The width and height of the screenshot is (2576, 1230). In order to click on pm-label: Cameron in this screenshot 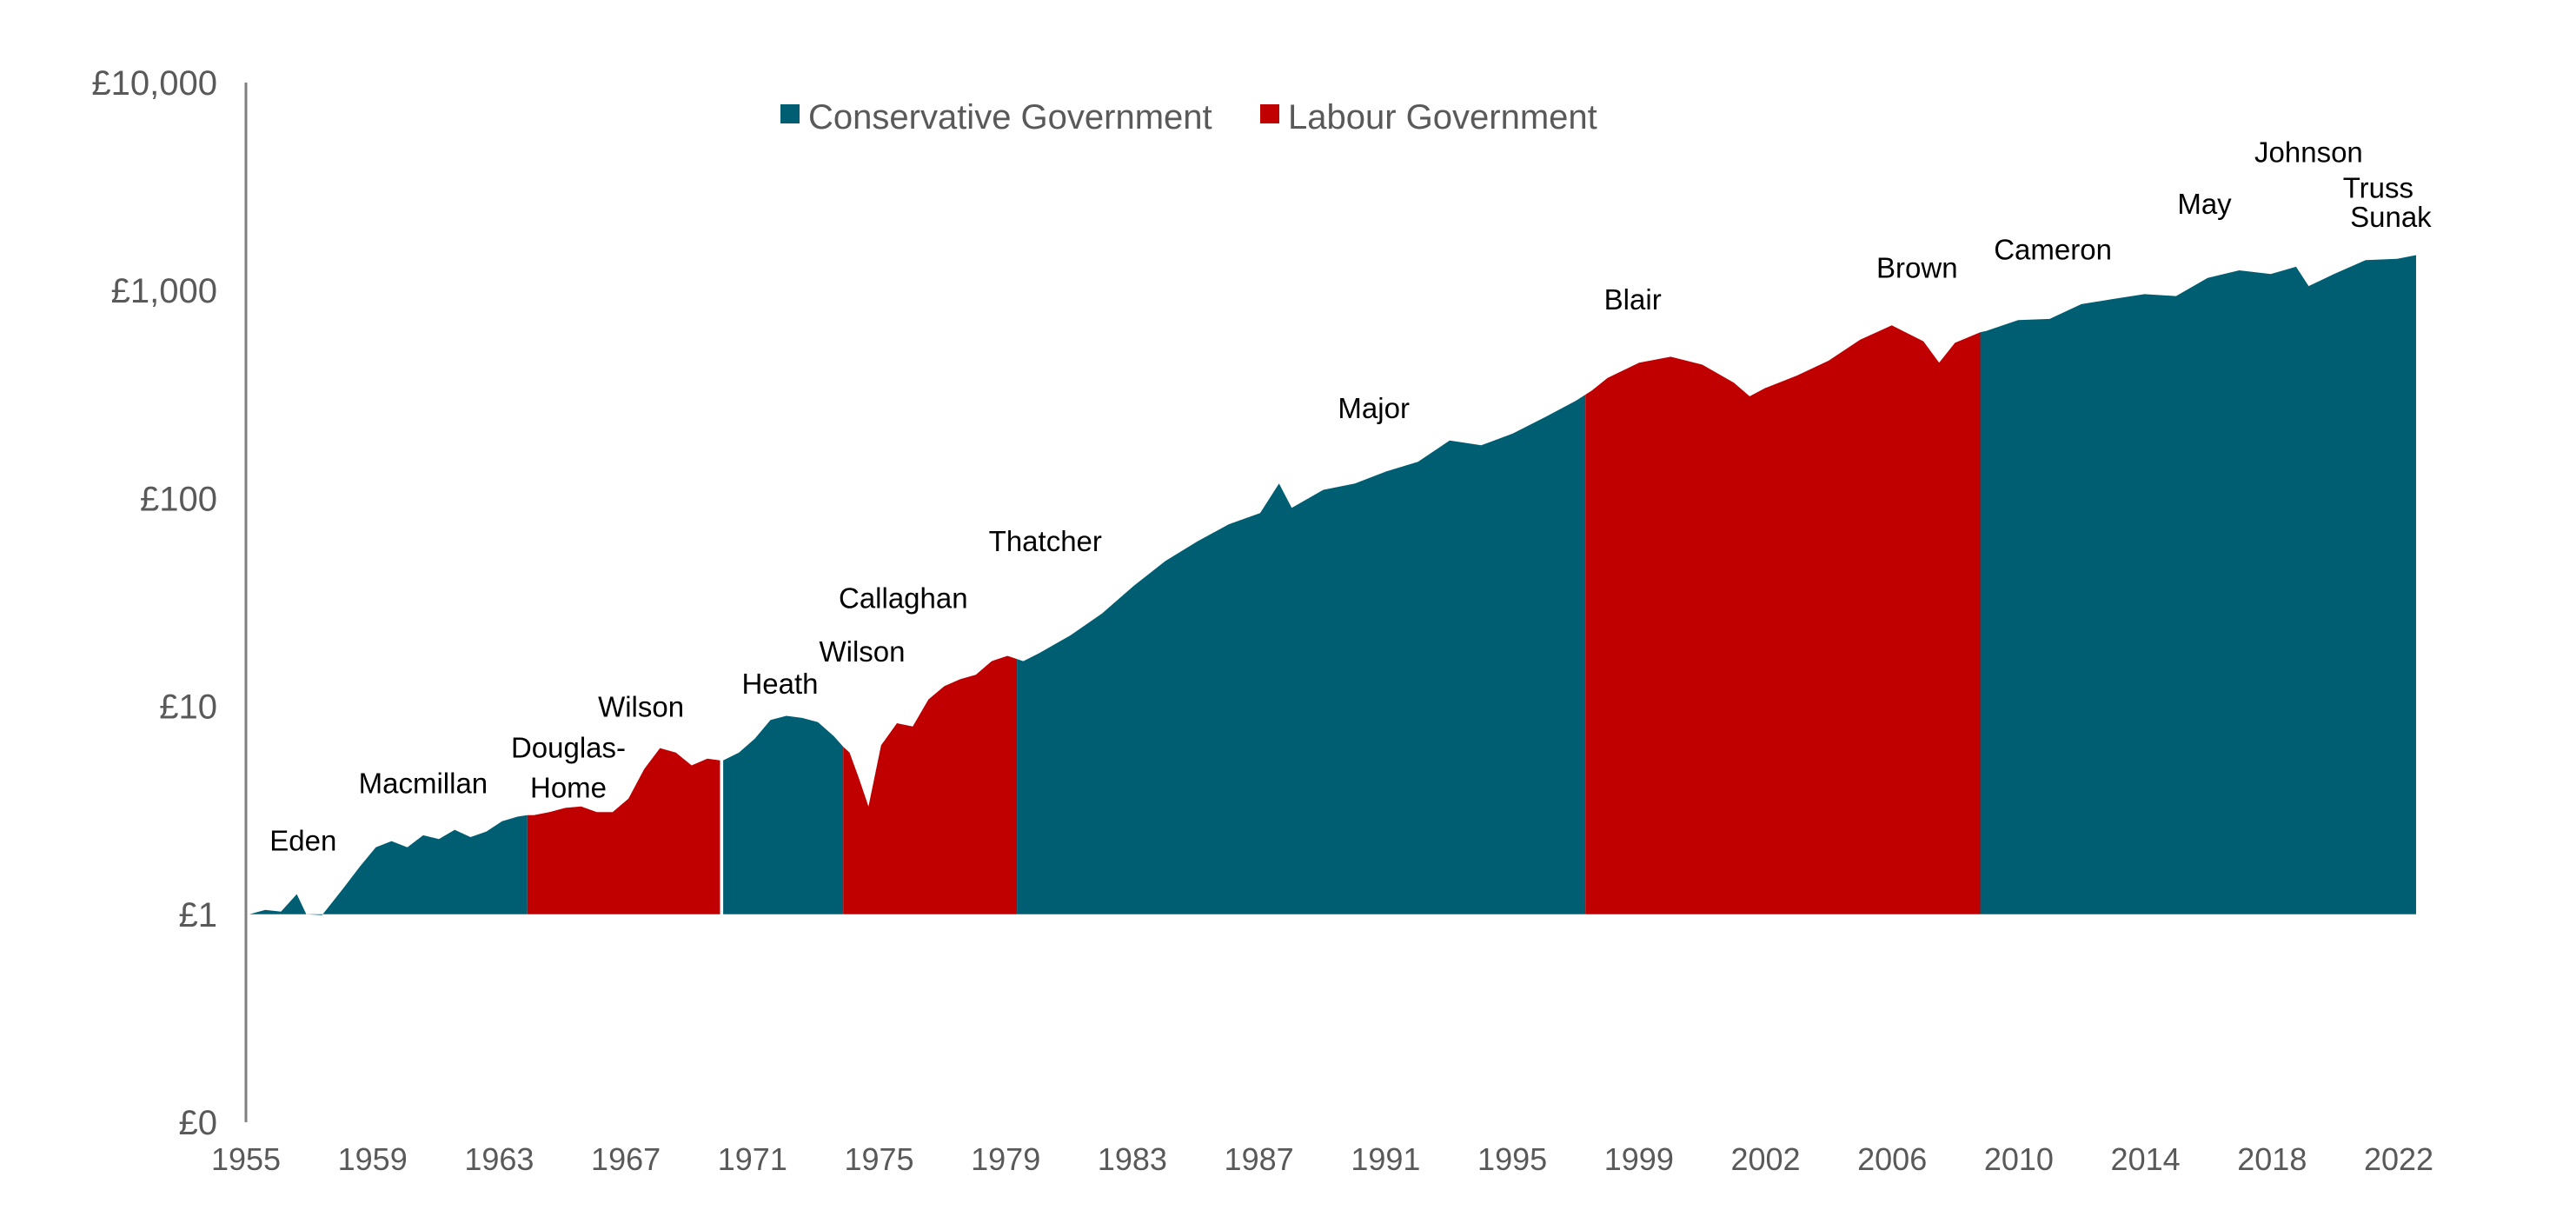, I will do `click(2053, 249)`.